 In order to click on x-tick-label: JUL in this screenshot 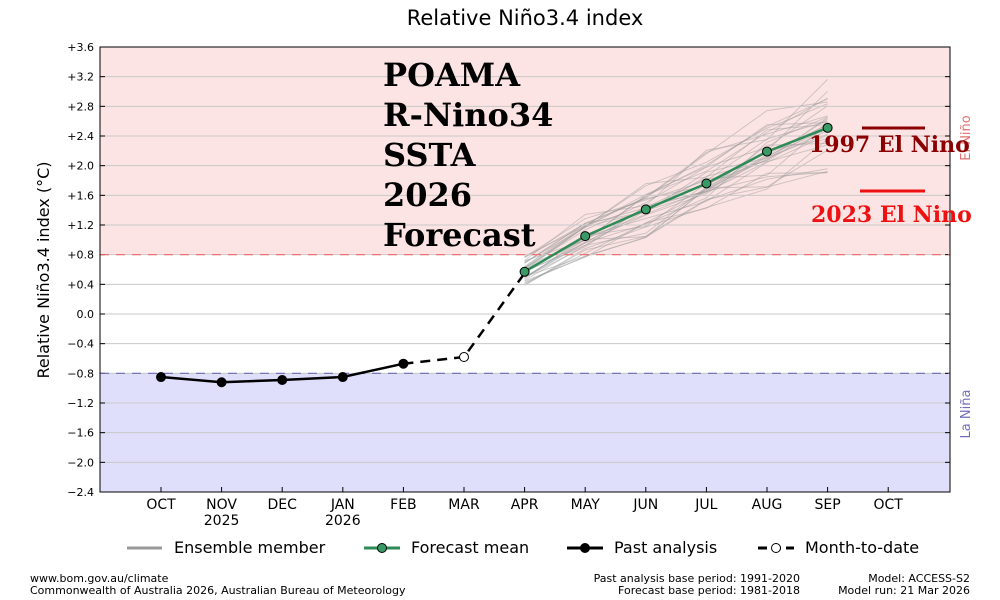, I will do `click(705, 505)`.